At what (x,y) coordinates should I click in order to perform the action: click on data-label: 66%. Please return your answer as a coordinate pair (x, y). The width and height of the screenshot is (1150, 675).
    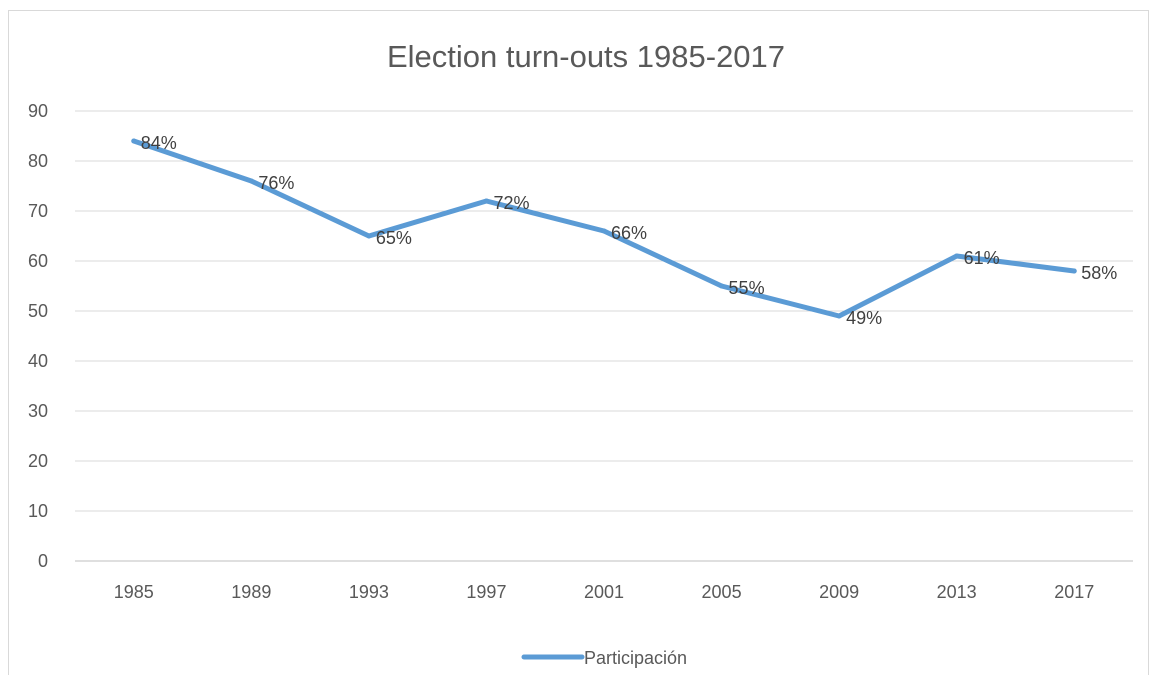
    Looking at the image, I should click on (629, 233).